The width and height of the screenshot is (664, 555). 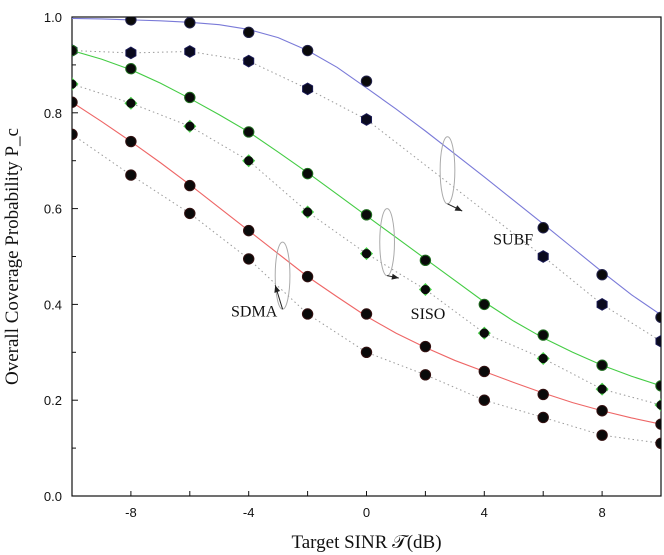 I want to click on x-tick-label: 0, so click(x=366, y=512).